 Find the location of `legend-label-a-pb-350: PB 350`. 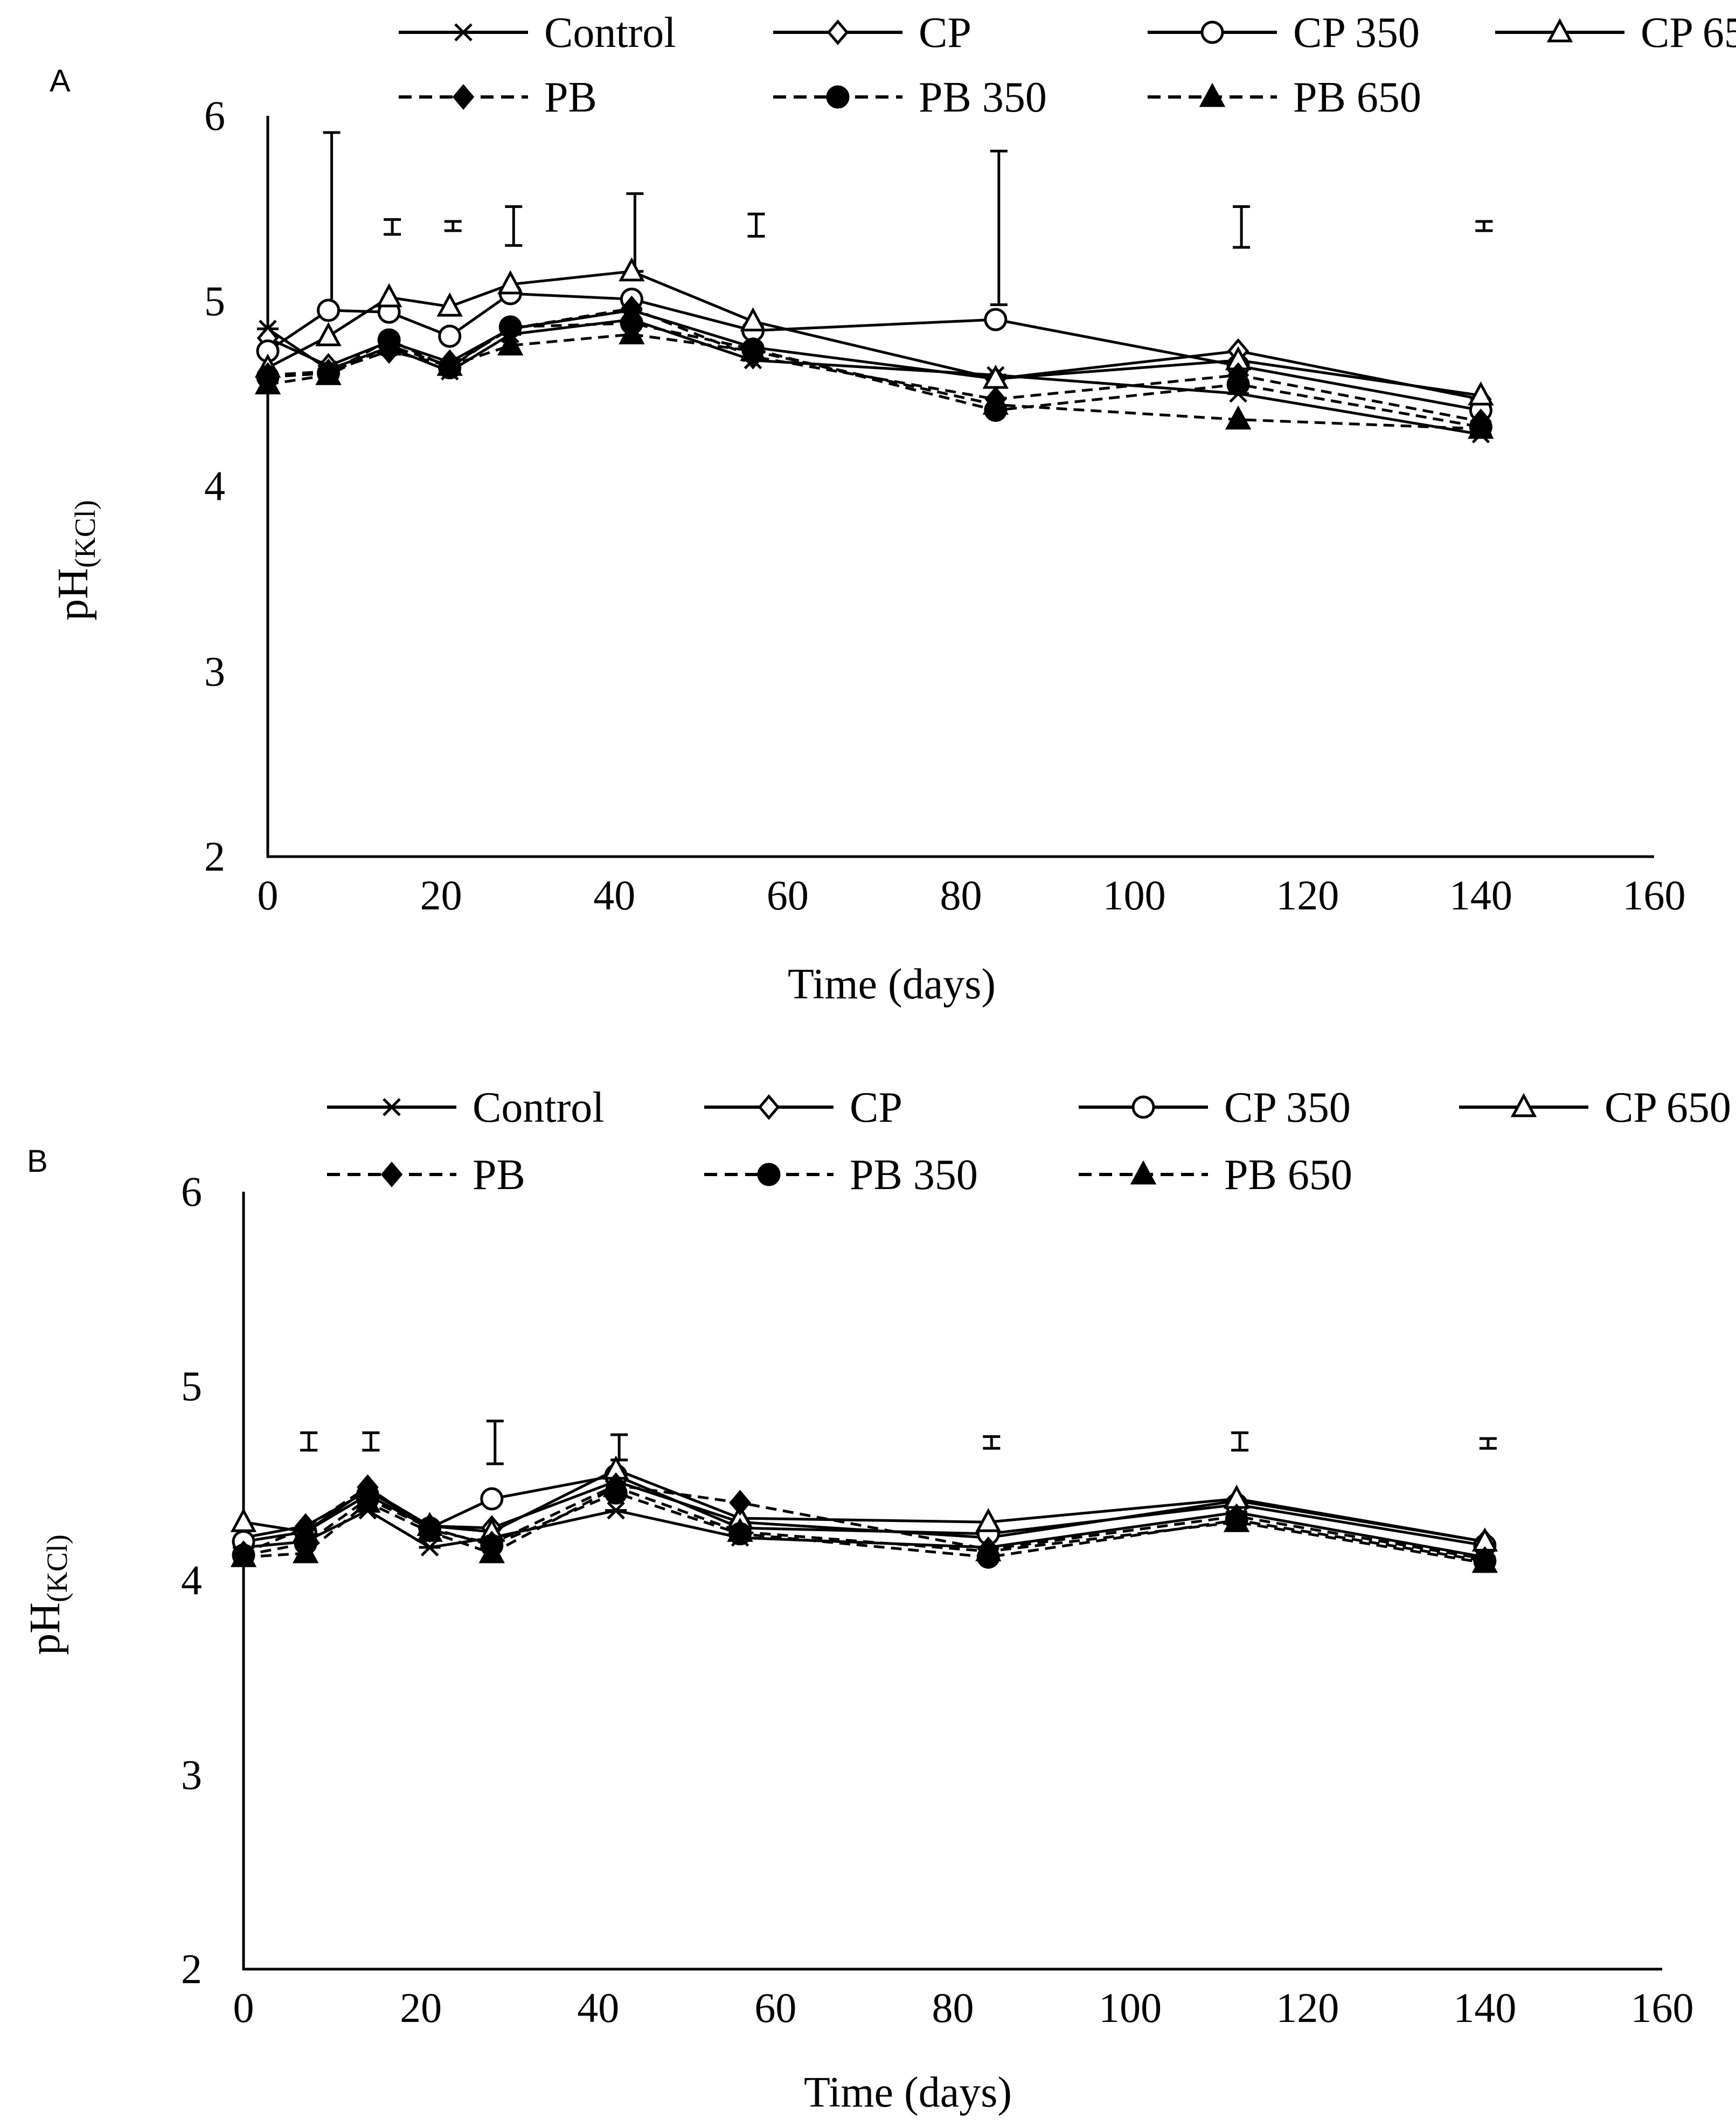

legend-label-a-pb-350: PB 350 is located at coordinates (983, 97).